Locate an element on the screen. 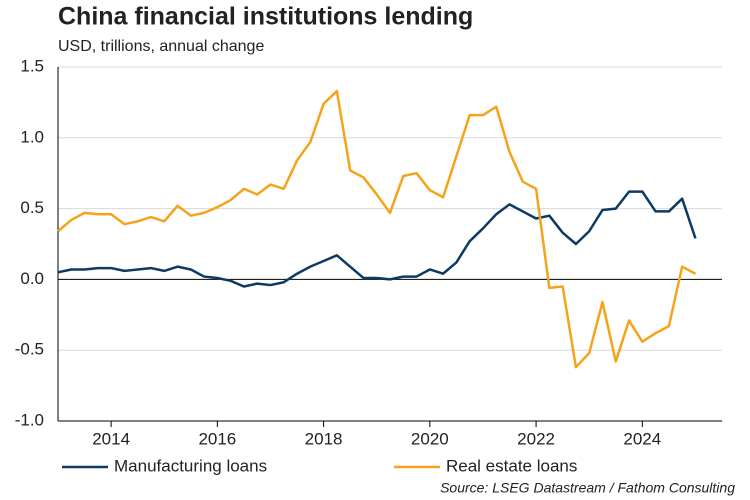 The width and height of the screenshot is (750, 500). x-tick-label: 2020 is located at coordinates (430, 438).